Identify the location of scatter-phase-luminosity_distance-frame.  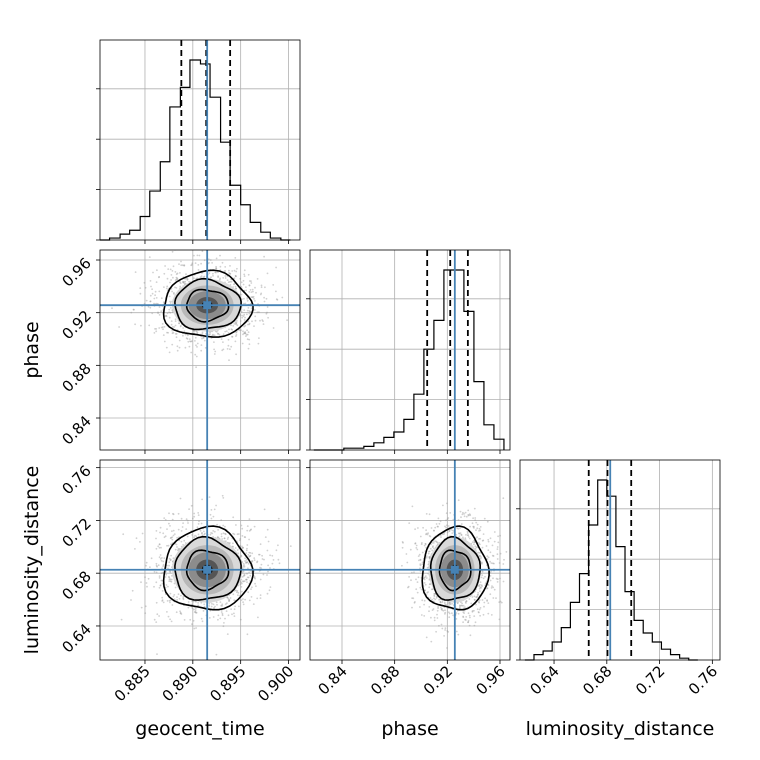
(410, 560).